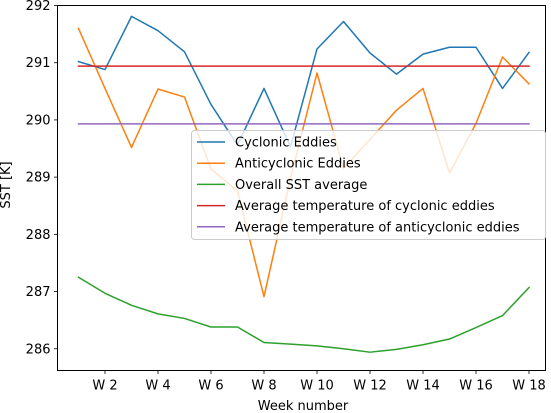  I want to click on y-tick-label: 288, so click(38, 235).